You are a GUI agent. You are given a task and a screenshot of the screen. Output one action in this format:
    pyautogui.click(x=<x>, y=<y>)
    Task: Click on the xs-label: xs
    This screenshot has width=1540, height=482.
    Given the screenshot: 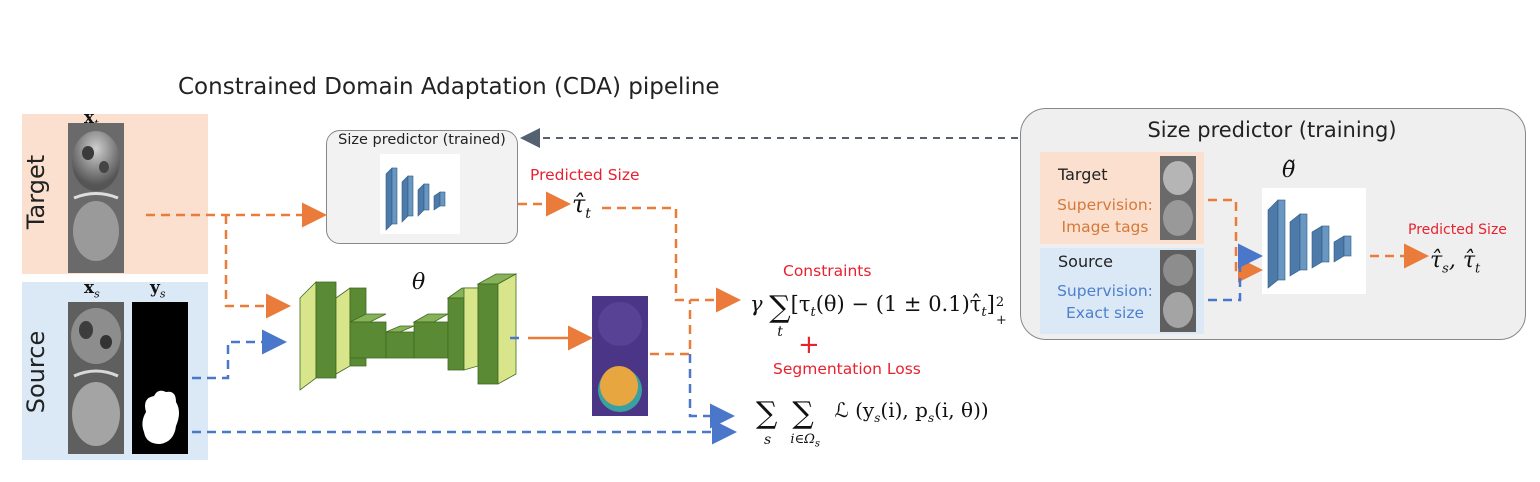 What is the action you would take?
    pyautogui.click(x=92, y=289)
    